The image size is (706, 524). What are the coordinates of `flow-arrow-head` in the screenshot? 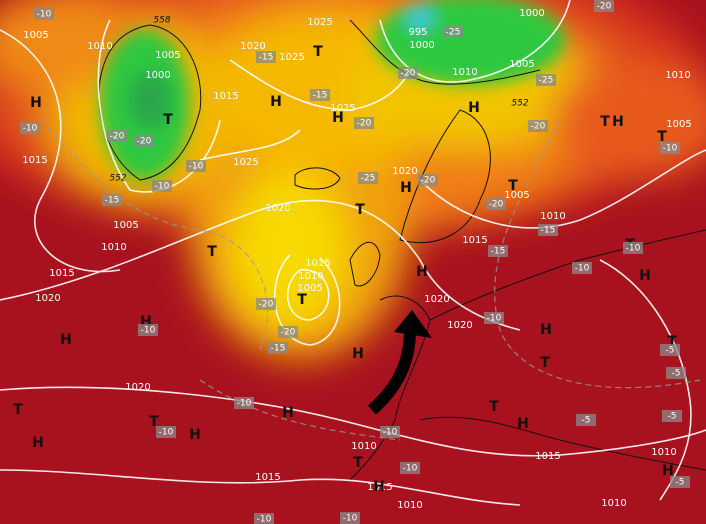 It's located at (413, 324).